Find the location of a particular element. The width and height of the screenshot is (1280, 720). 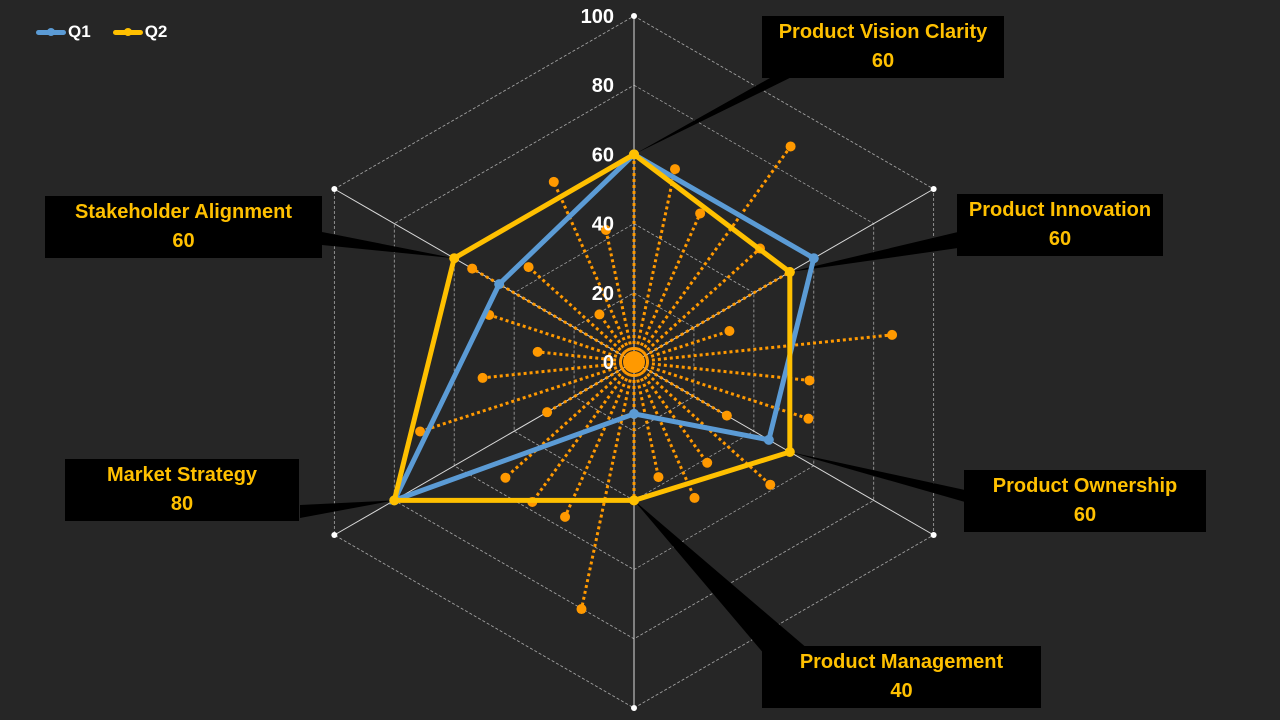

callout-label: Product Innovation is located at coordinates (1060, 210).